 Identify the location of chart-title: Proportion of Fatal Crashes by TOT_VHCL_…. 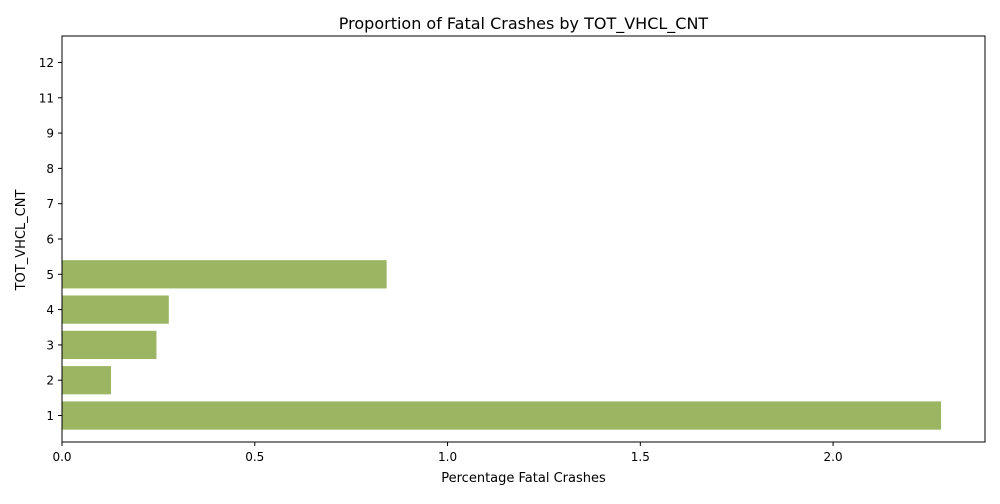
(524, 24).